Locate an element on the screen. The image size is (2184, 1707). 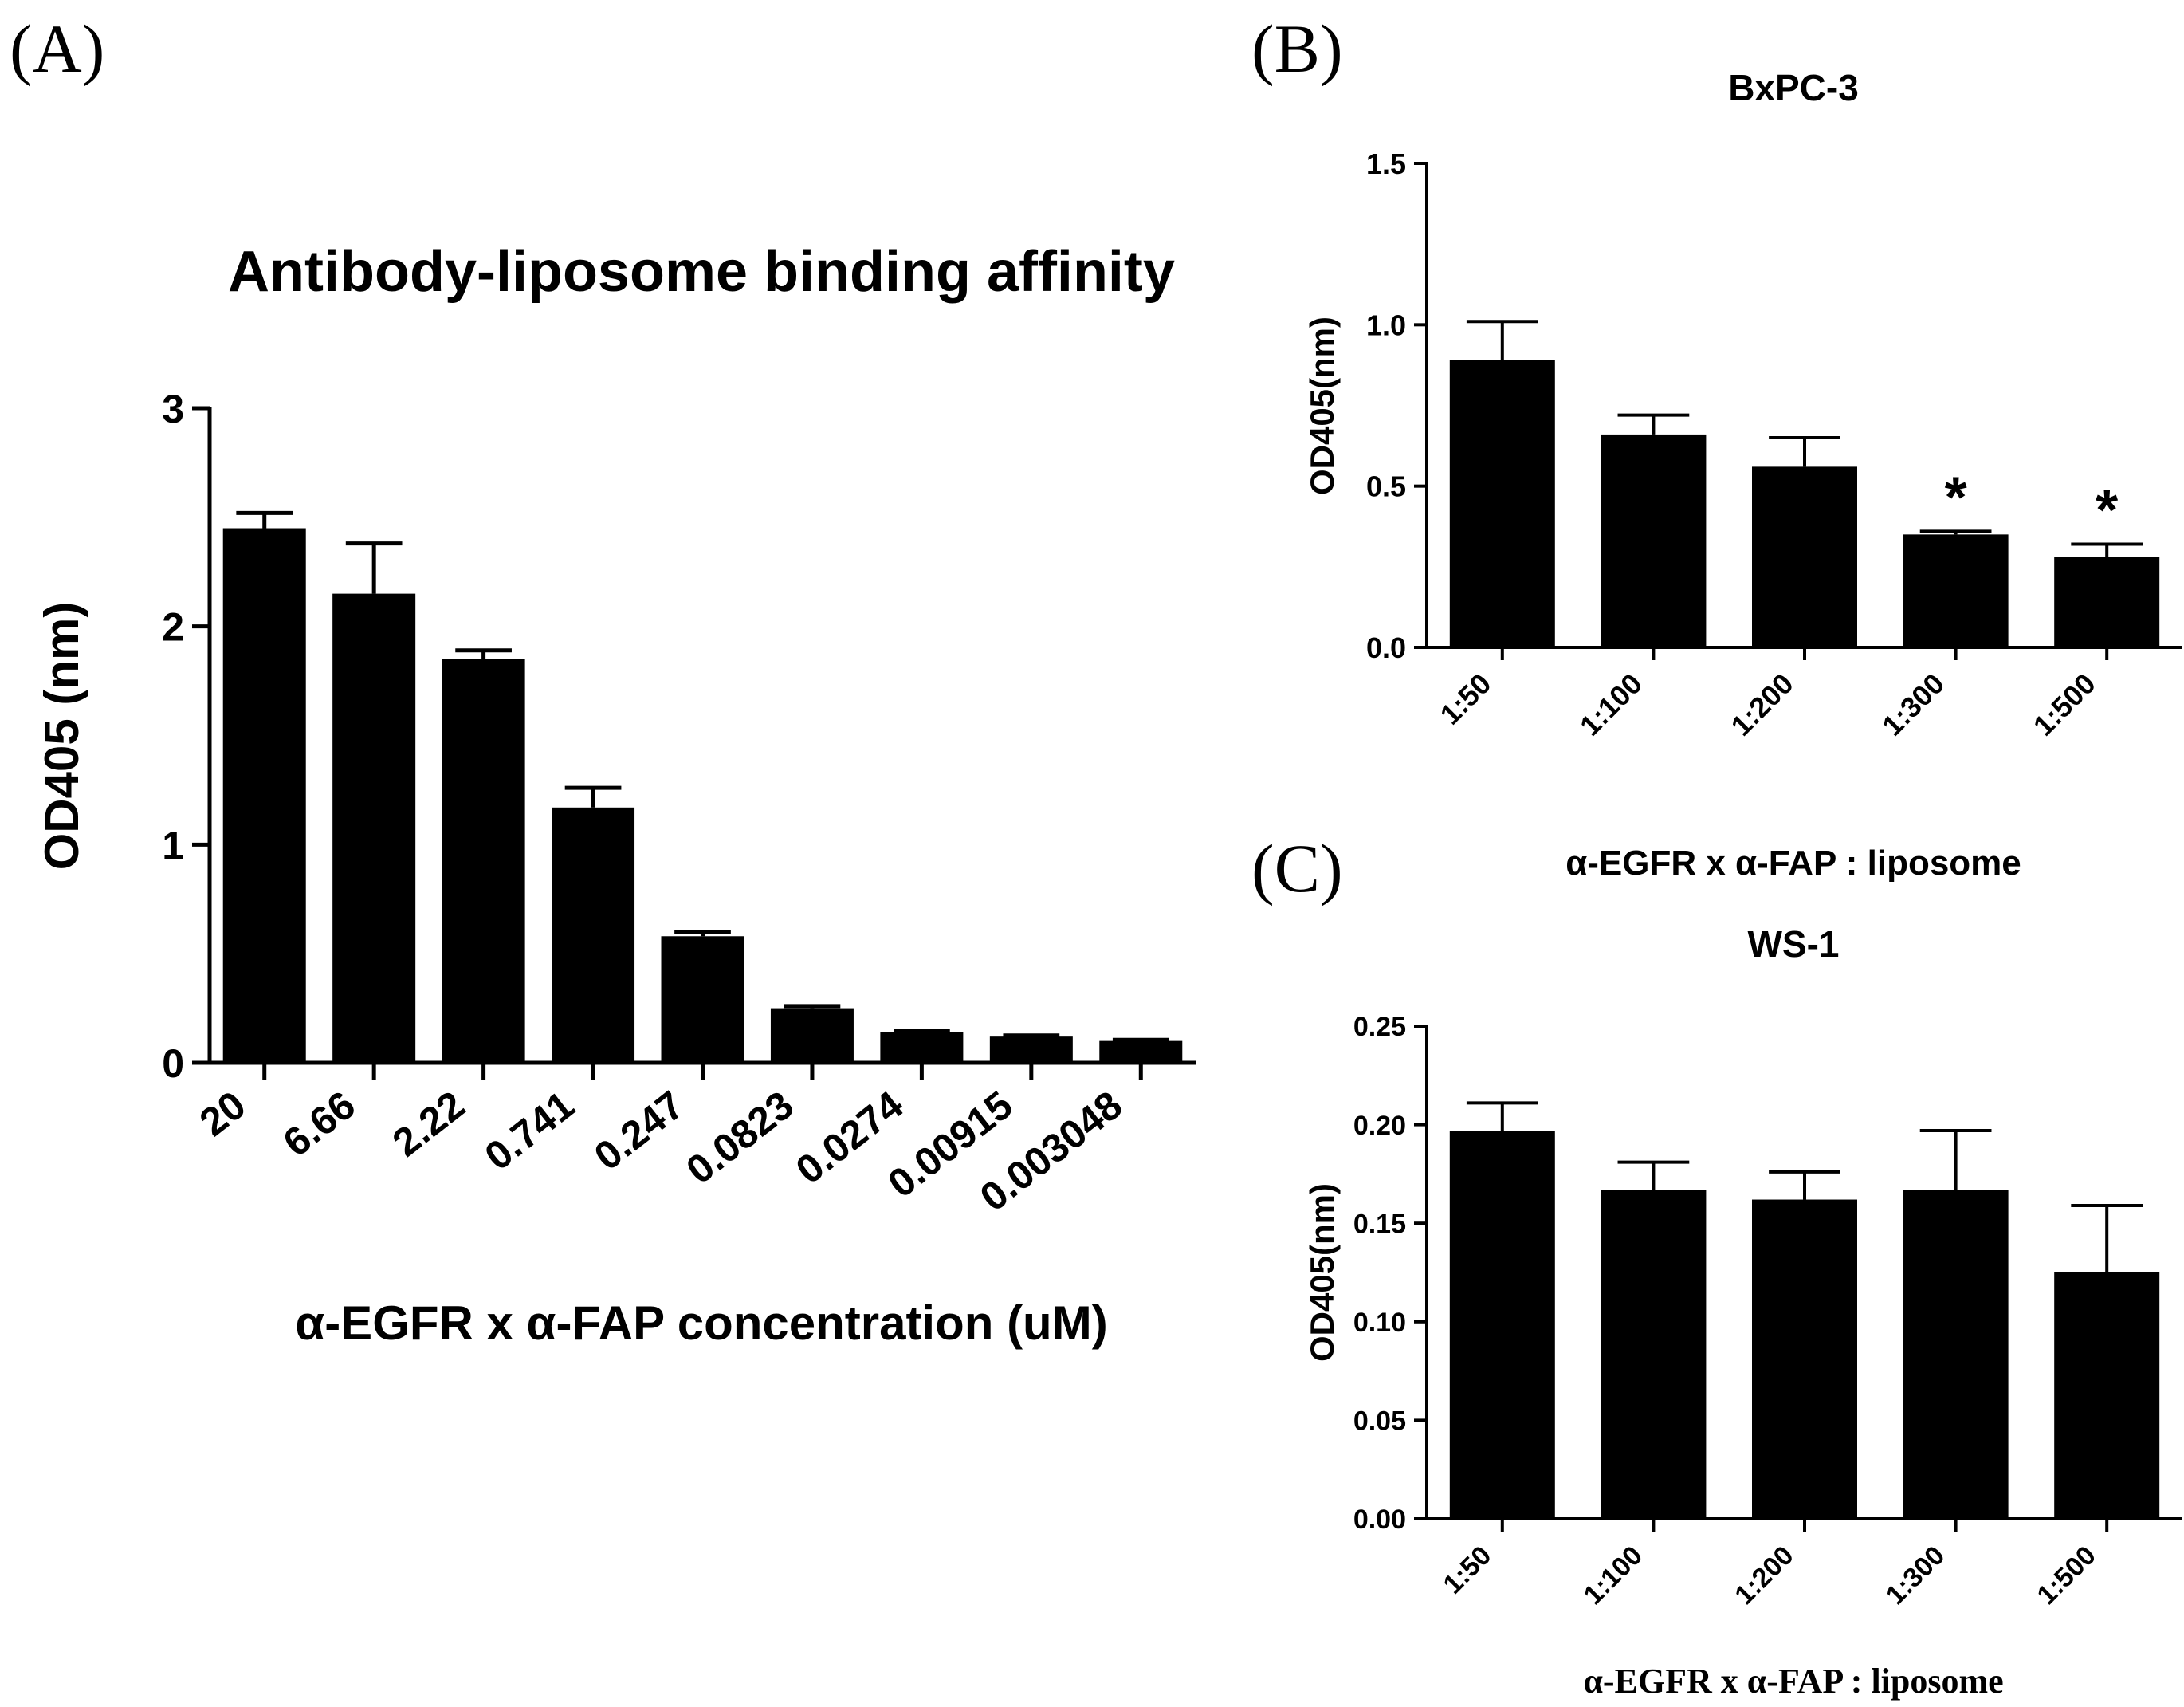
panel-1-xlabel: α-EGFR x α-FAP concentration (uM) is located at coordinates (701, 1323).